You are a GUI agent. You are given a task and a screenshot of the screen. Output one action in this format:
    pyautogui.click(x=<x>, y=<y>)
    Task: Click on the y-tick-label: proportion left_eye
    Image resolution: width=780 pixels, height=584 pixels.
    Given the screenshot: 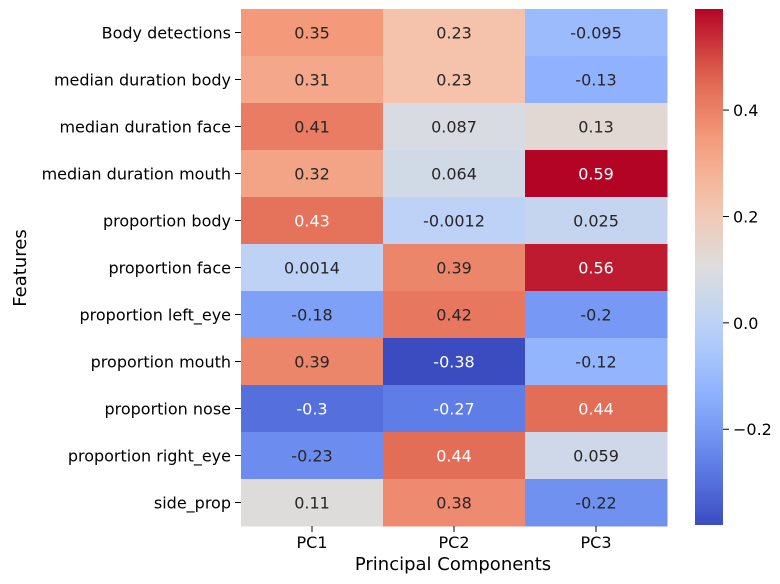 What is the action you would take?
    pyautogui.click(x=156, y=316)
    